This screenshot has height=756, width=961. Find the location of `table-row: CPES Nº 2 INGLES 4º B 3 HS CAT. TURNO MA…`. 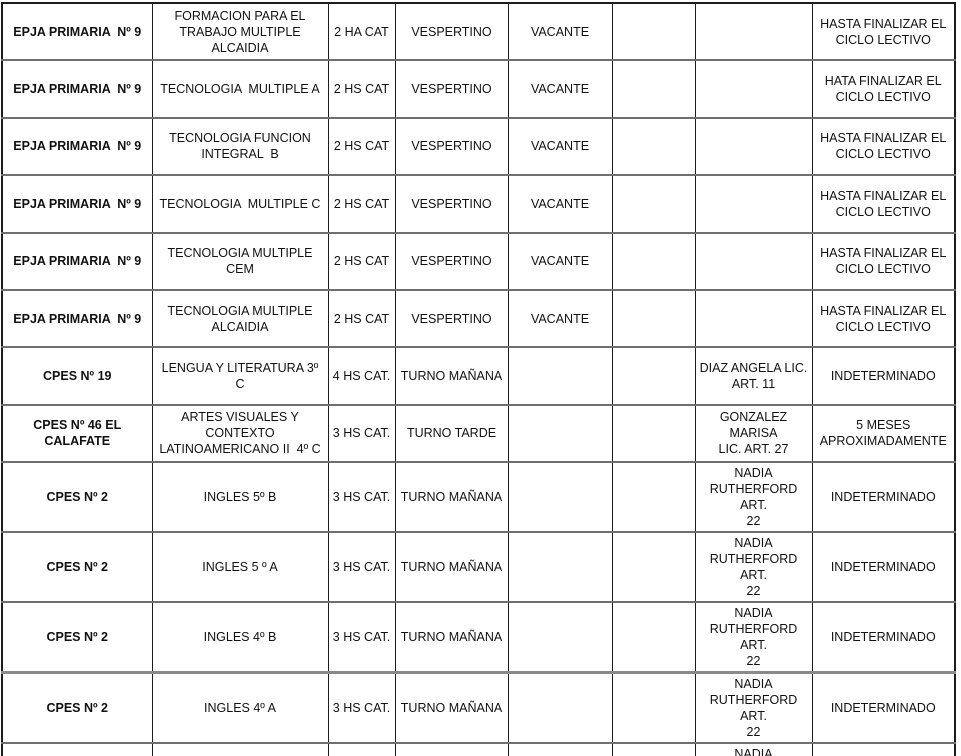

table-row: CPES Nº 2 INGLES 4º B 3 HS CAT. TURNO MA… is located at coordinates (478, 637).